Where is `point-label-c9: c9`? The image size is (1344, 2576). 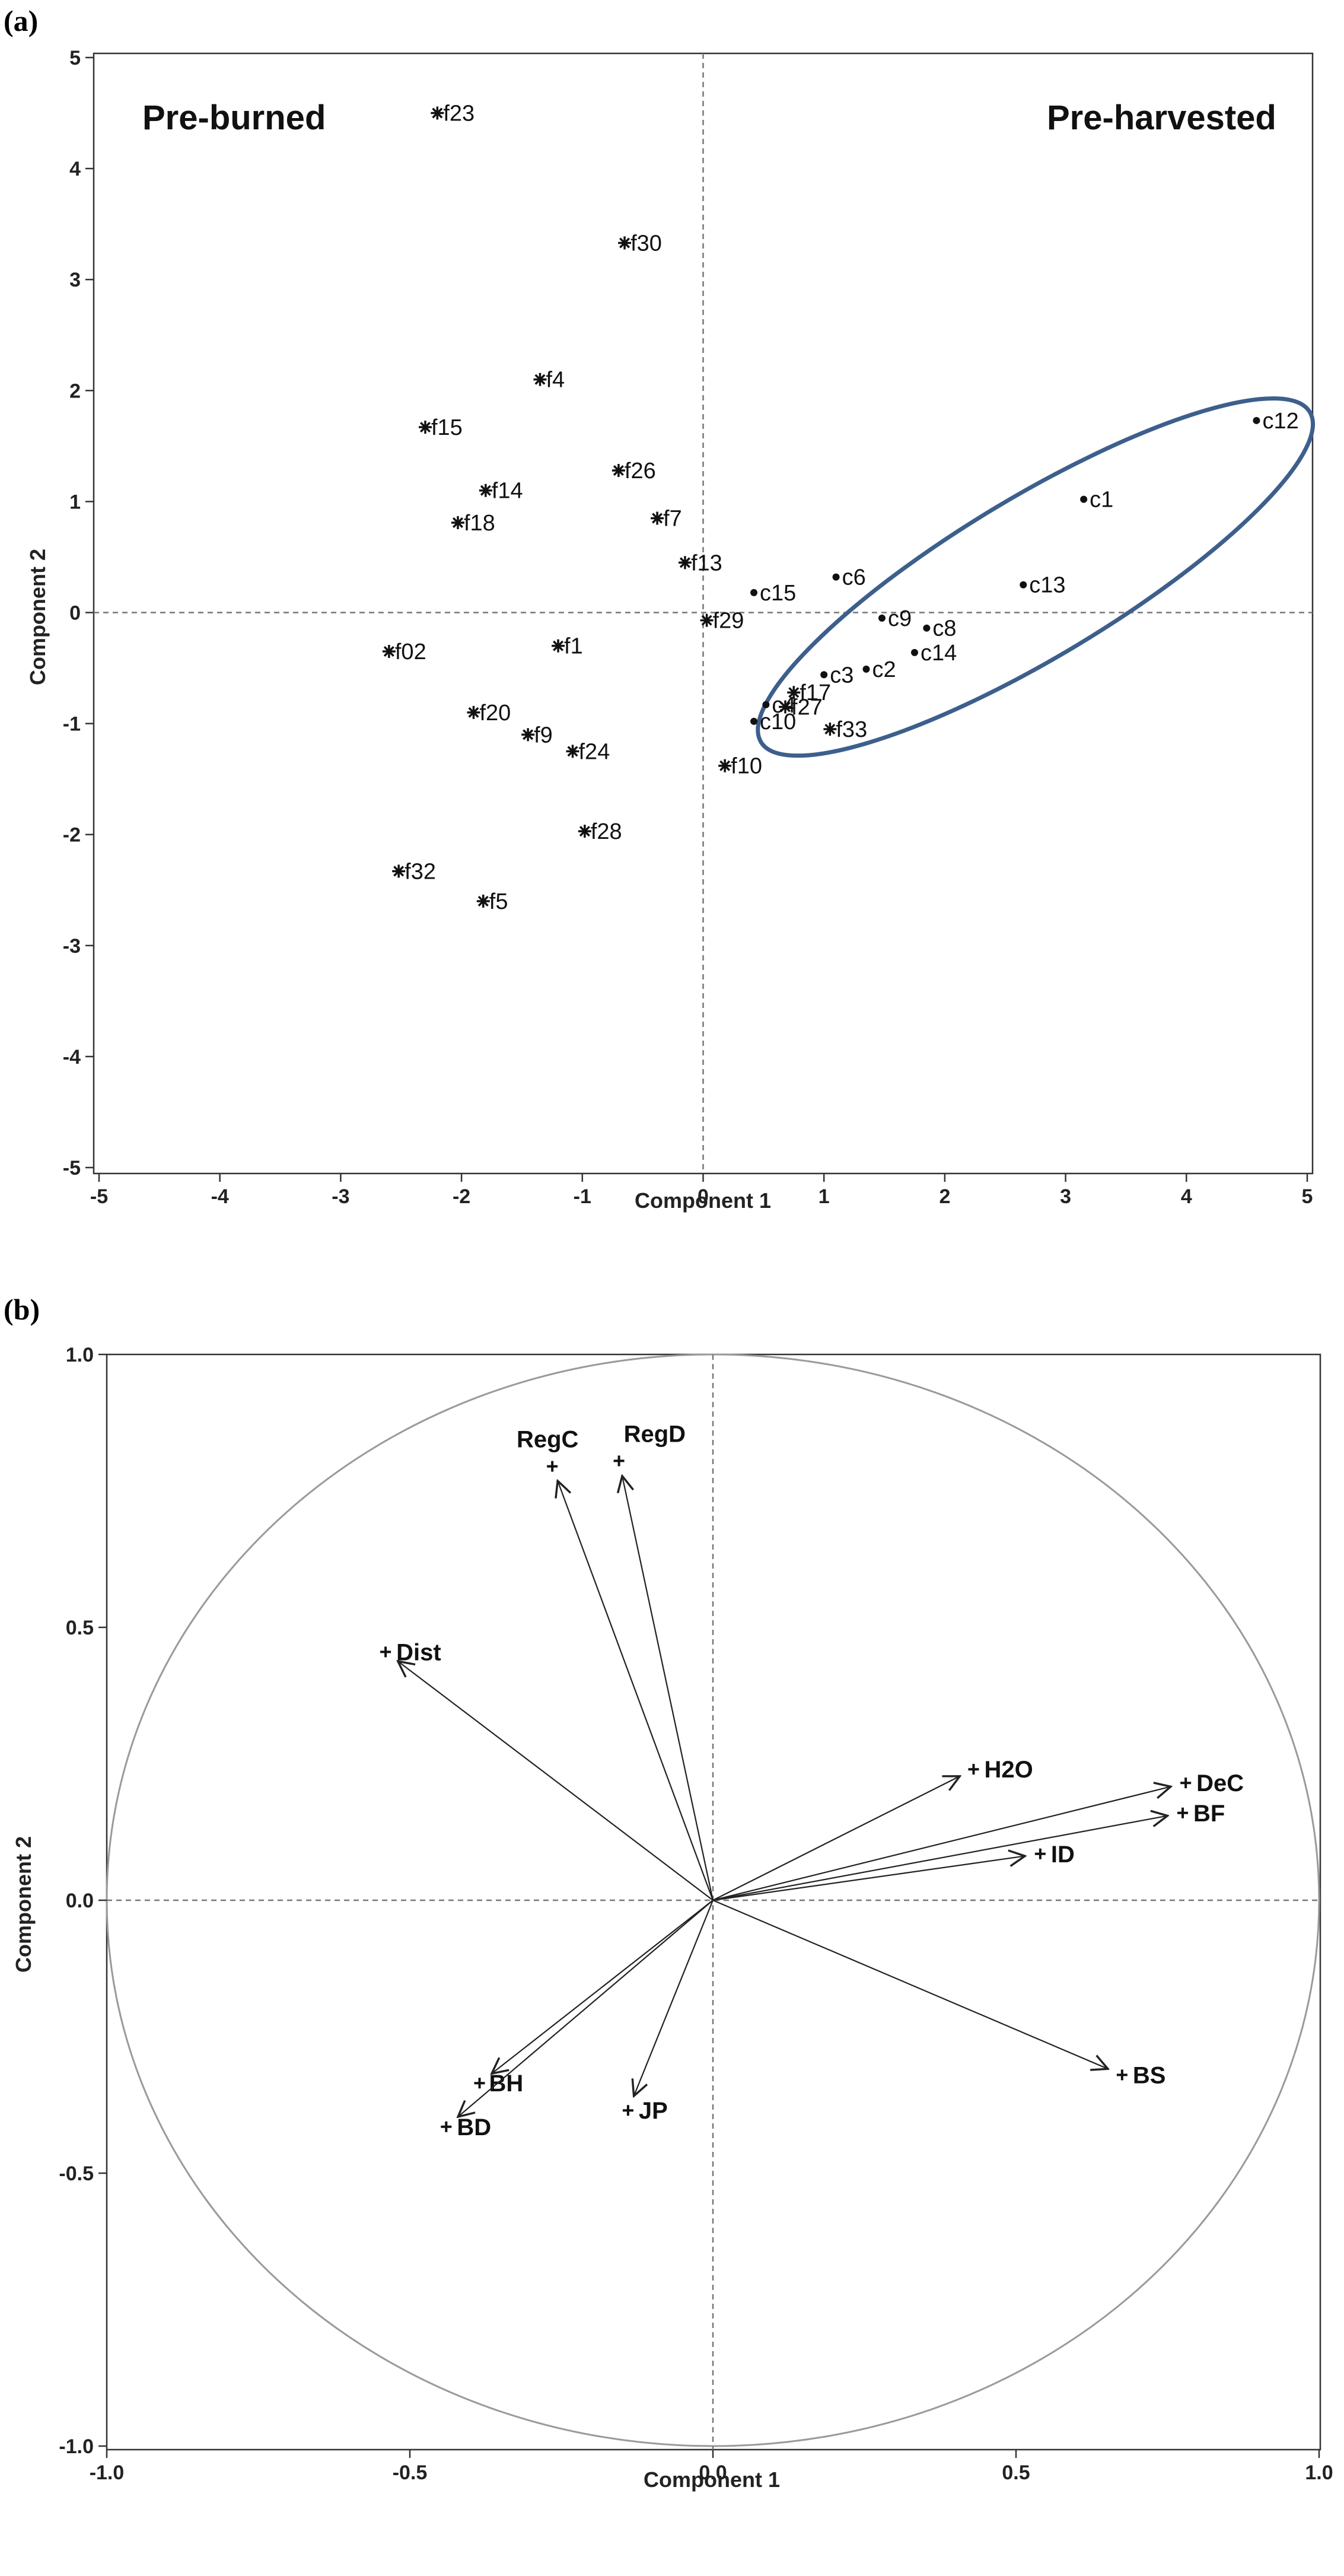
point-label-c9: c9 is located at coordinates (900, 618).